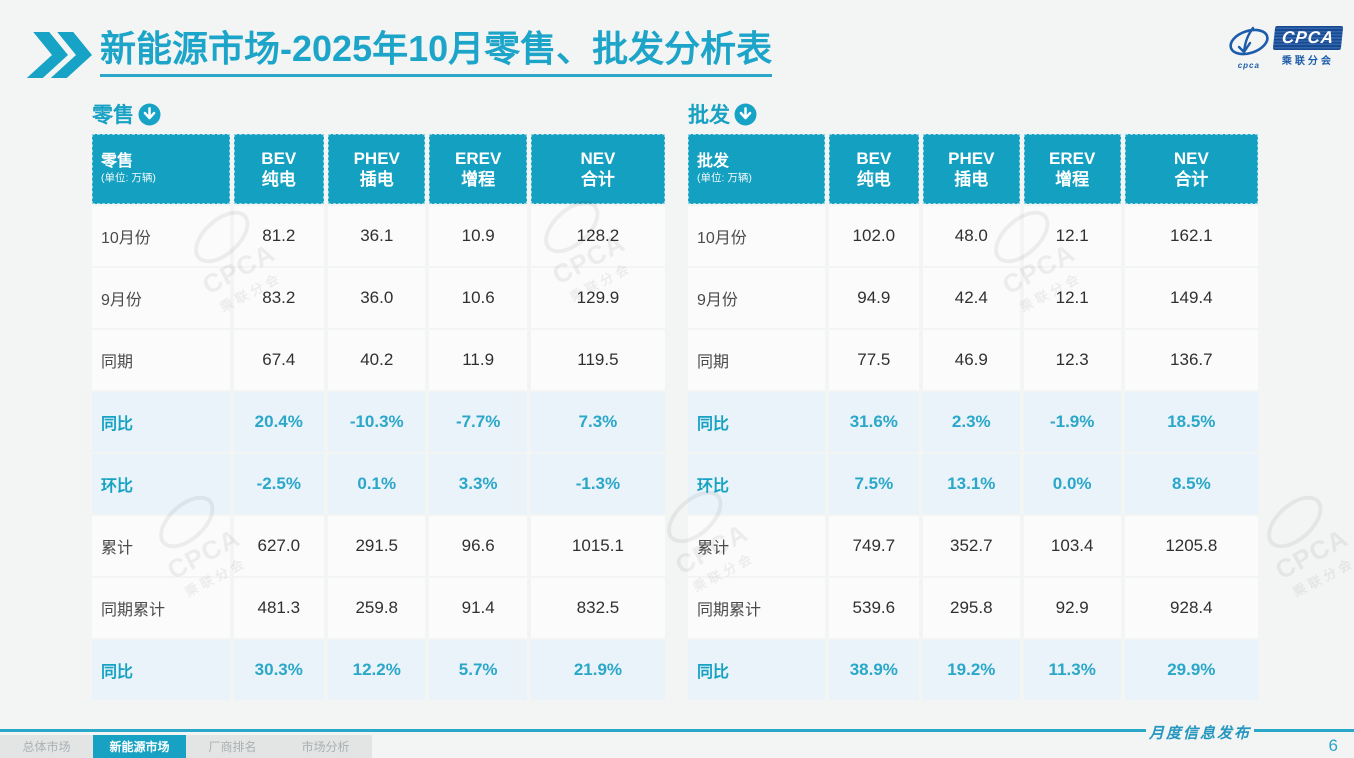 The width and height of the screenshot is (1354, 758). I want to click on page-title: 新能源市场-2025年10月零售、批发分析表, so click(436, 53).